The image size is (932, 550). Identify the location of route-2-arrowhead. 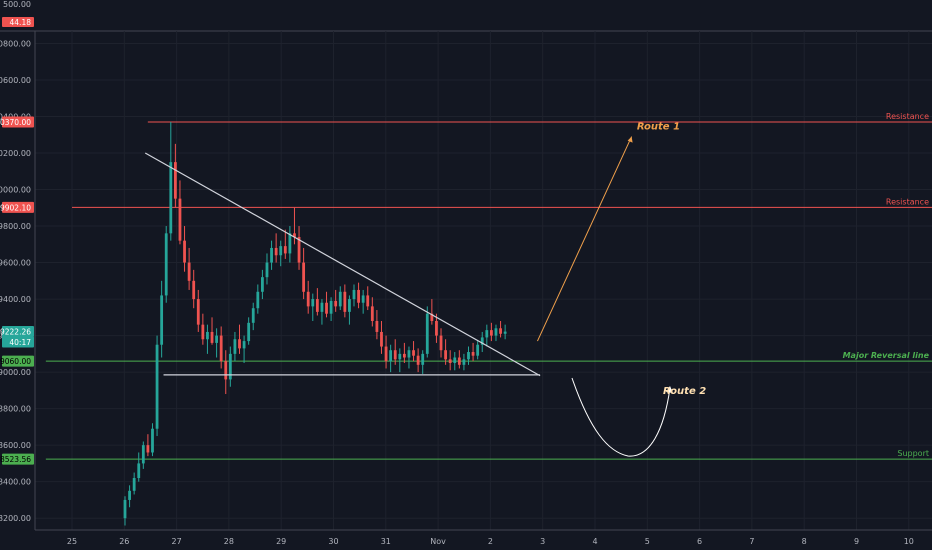
(669, 389).